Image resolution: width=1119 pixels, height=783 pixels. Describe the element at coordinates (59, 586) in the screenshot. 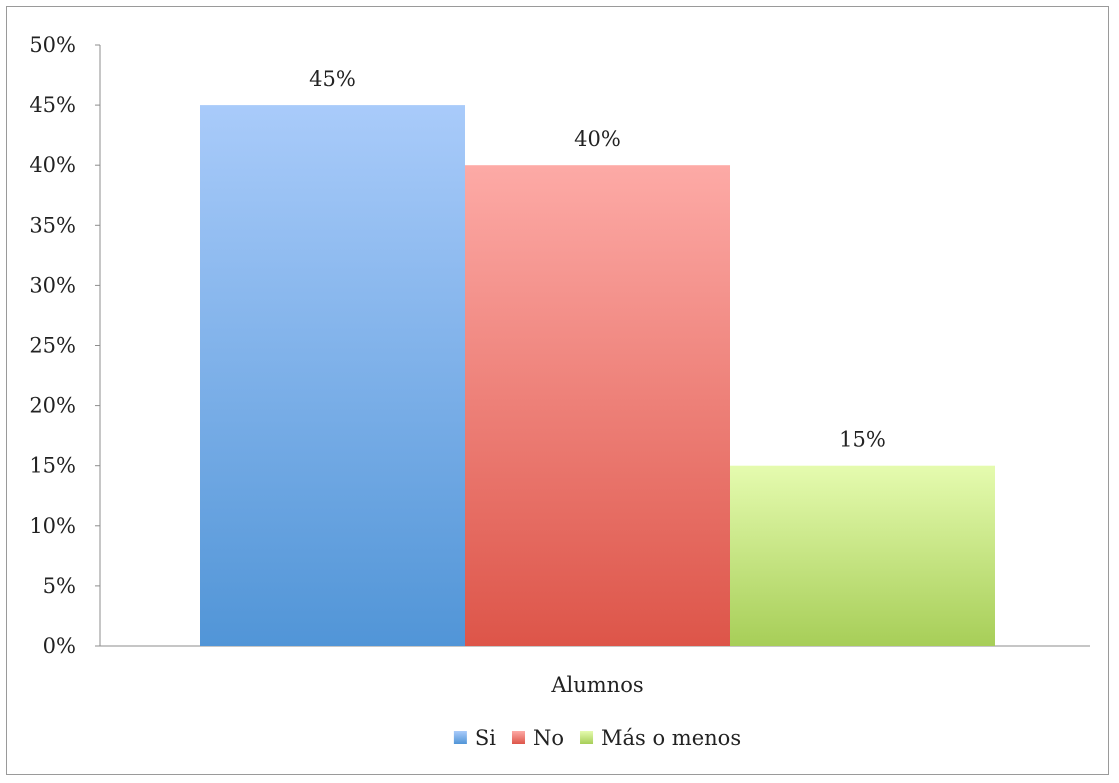

I see `y-tick-label: 5%` at that location.